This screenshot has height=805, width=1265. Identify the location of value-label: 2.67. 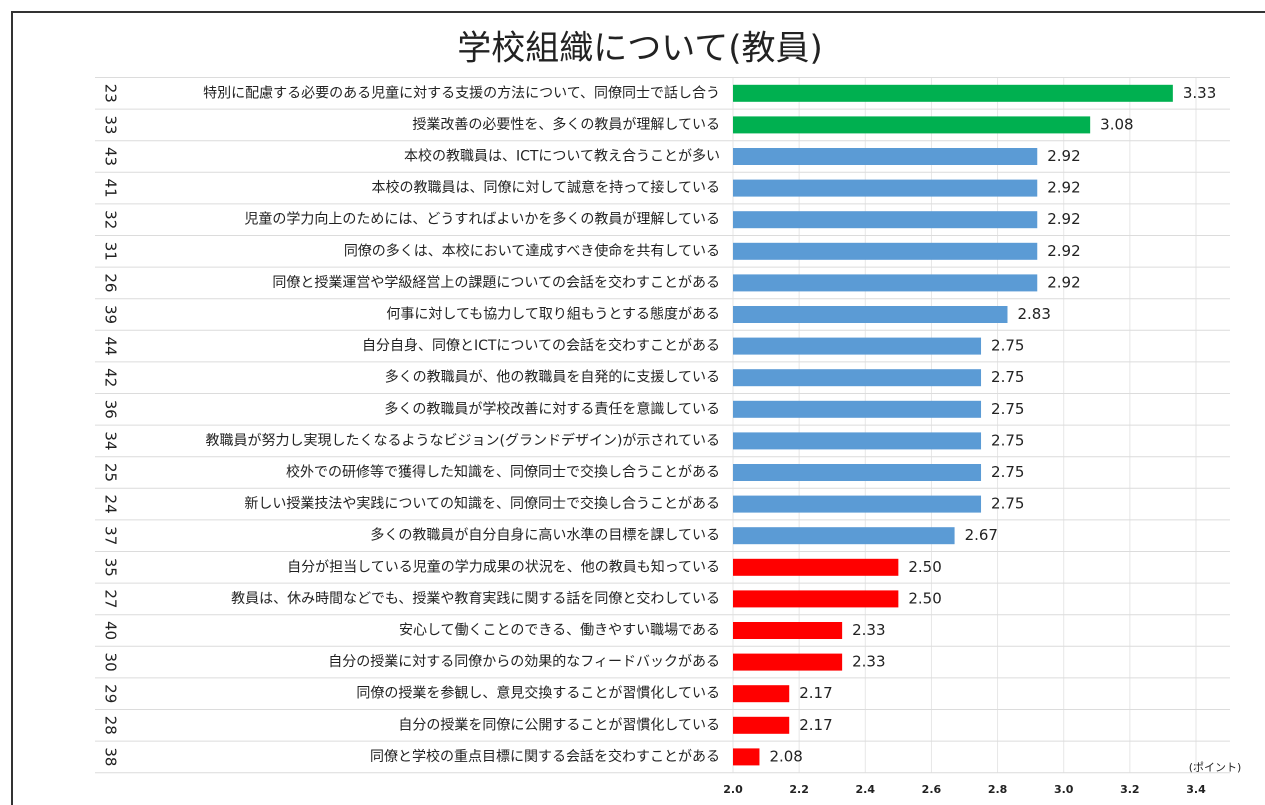
(981, 535).